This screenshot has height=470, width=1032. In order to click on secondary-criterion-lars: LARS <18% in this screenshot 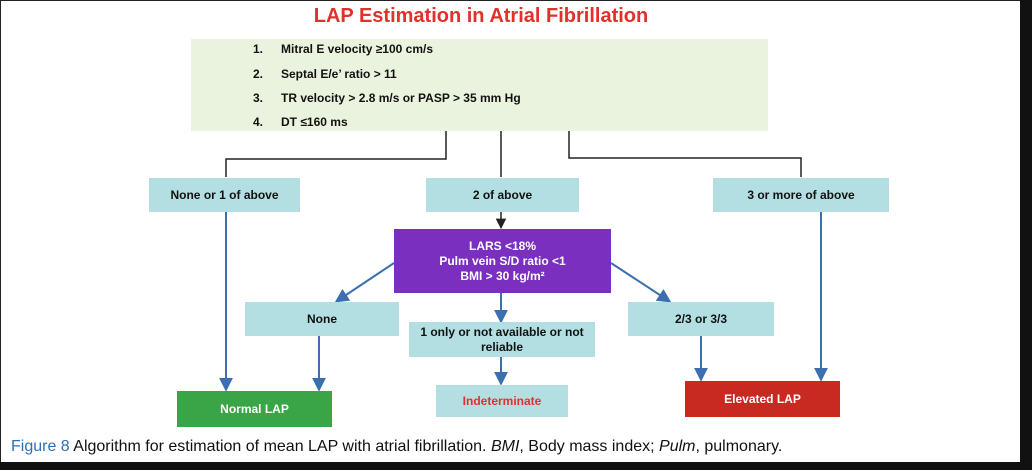, I will do `click(502, 245)`.